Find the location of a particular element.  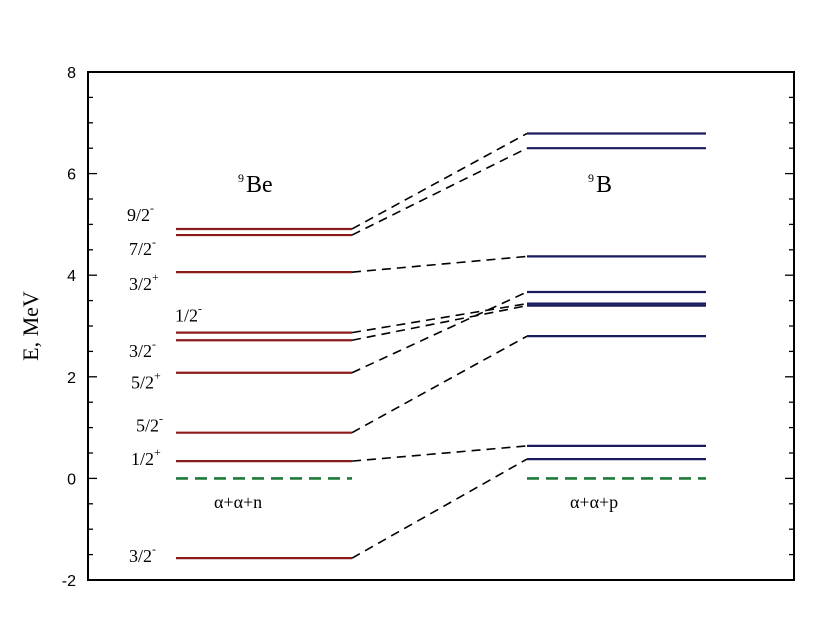

be9-level-label: 1/2- is located at coordinates (188, 314).